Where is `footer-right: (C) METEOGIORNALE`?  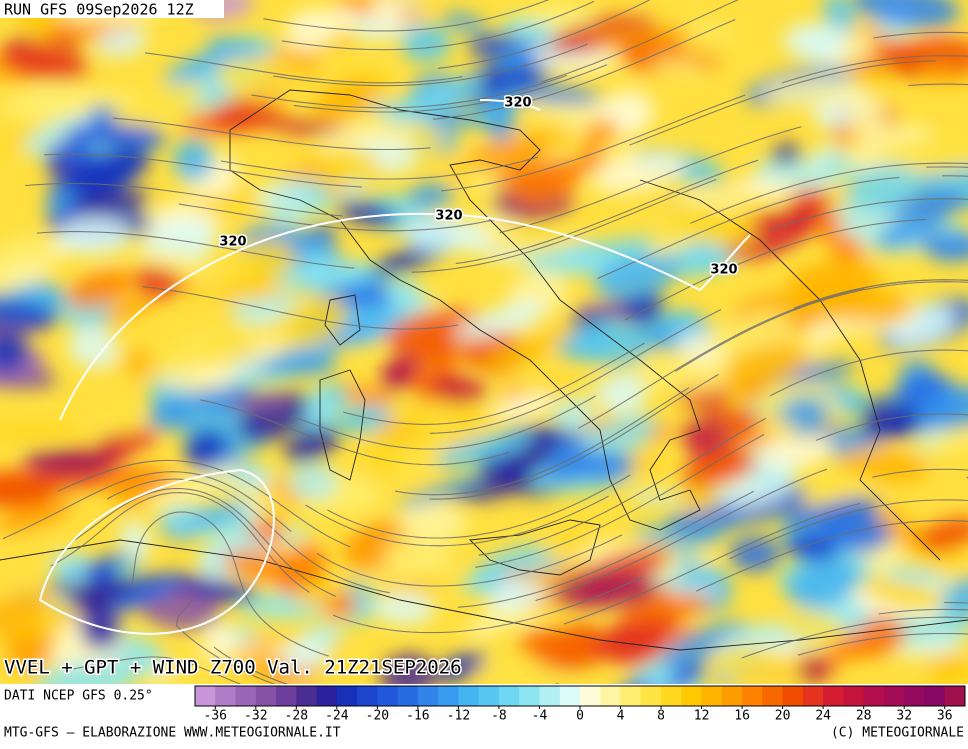 footer-right: (C) METEOGIORNALE is located at coordinates (897, 733).